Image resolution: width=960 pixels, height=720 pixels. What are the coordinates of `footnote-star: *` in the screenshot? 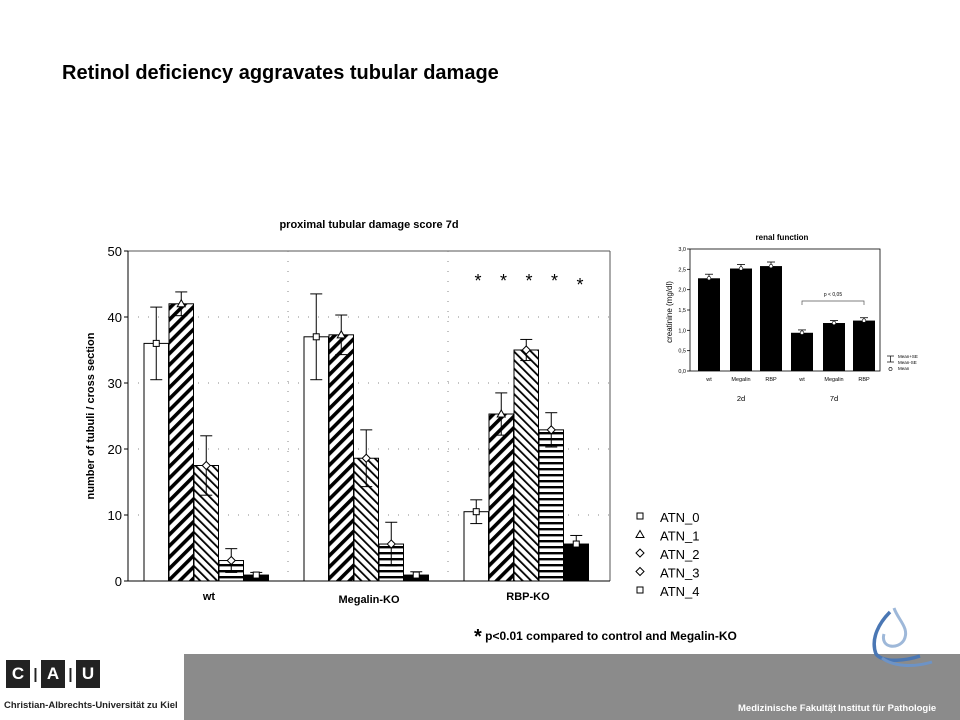 It's located at (478, 637).